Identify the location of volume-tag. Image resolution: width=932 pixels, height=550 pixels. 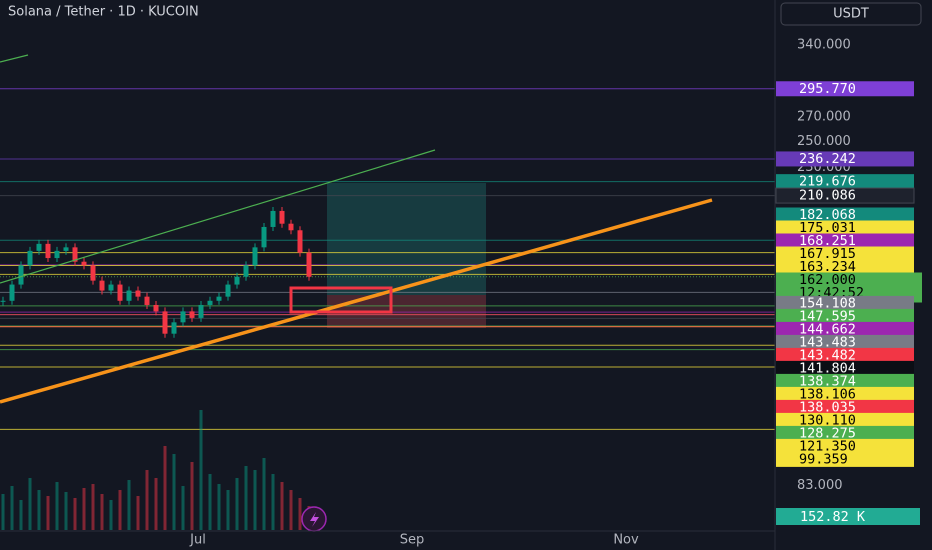
(848, 516).